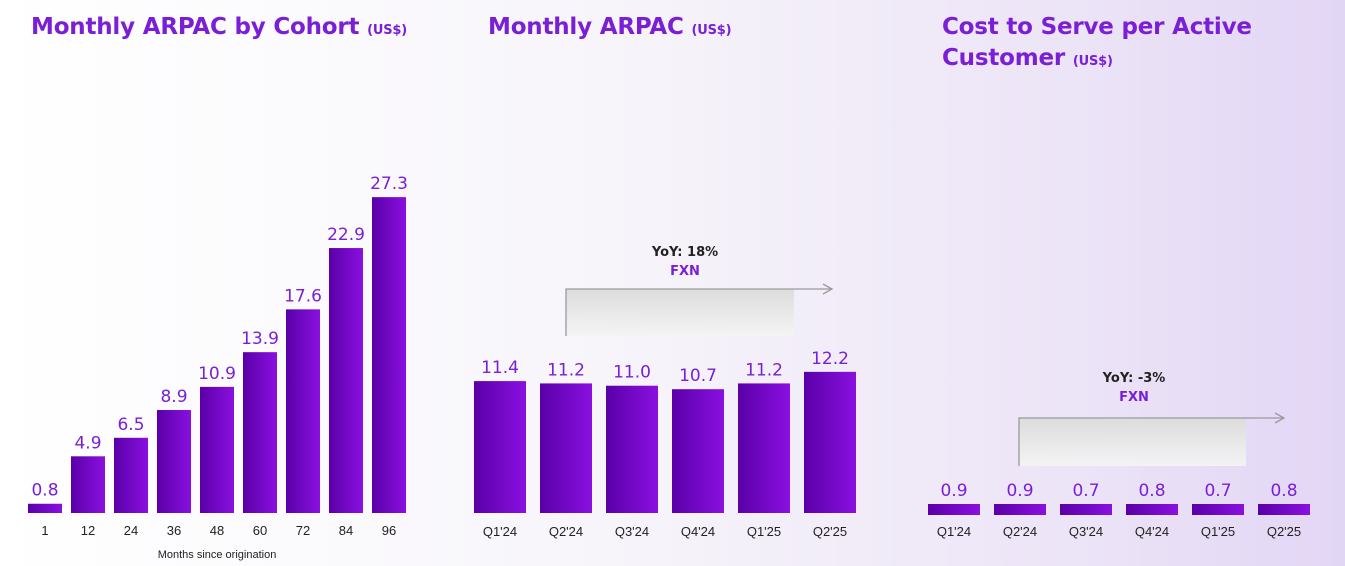 The image size is (1345, 566). I want to click on cohort-tick-label: 60, so click(260, 530).